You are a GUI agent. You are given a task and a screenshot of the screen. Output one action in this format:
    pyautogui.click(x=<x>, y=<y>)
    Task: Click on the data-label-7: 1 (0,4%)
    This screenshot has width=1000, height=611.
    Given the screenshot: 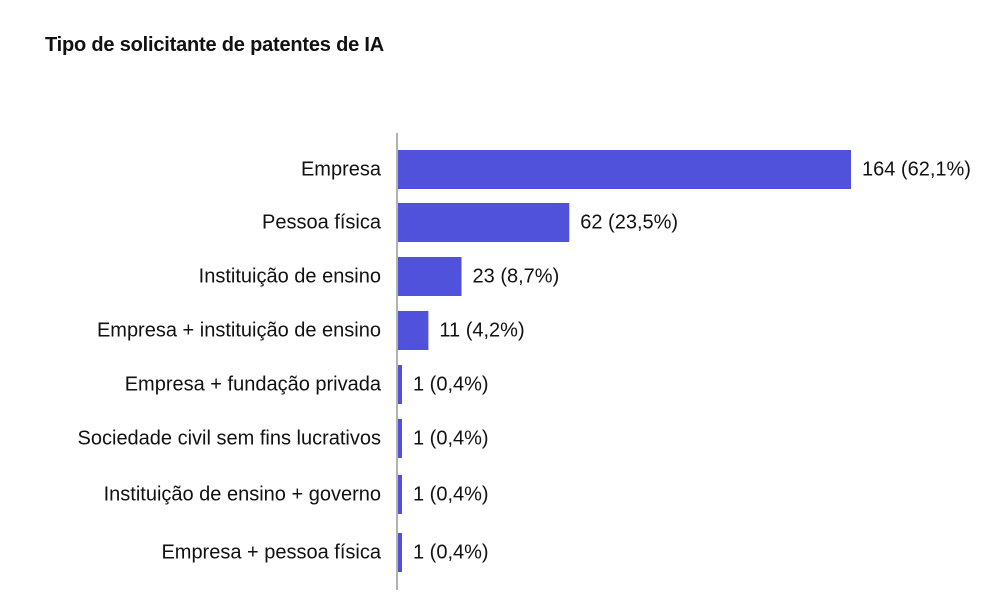 What is the action you would take?
    pyautogui.click(x=451, y=553)
    